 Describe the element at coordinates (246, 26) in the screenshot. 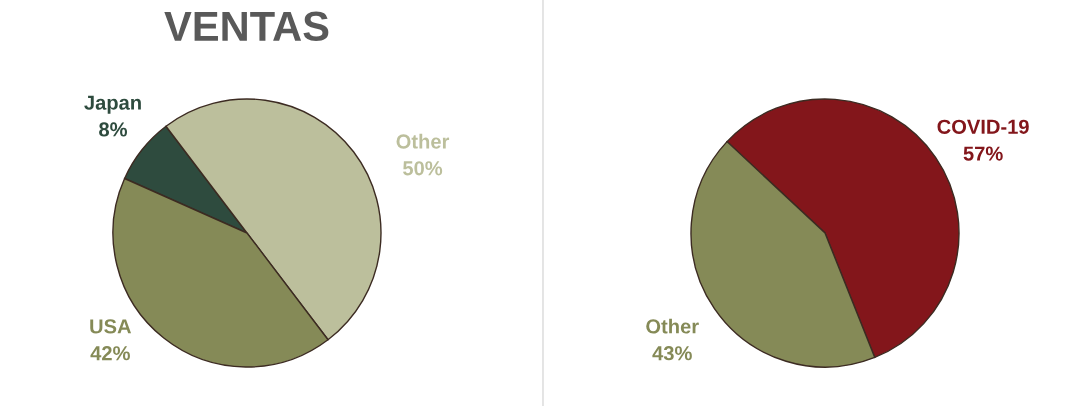

I see `chart-title: VENTAS` at that location.